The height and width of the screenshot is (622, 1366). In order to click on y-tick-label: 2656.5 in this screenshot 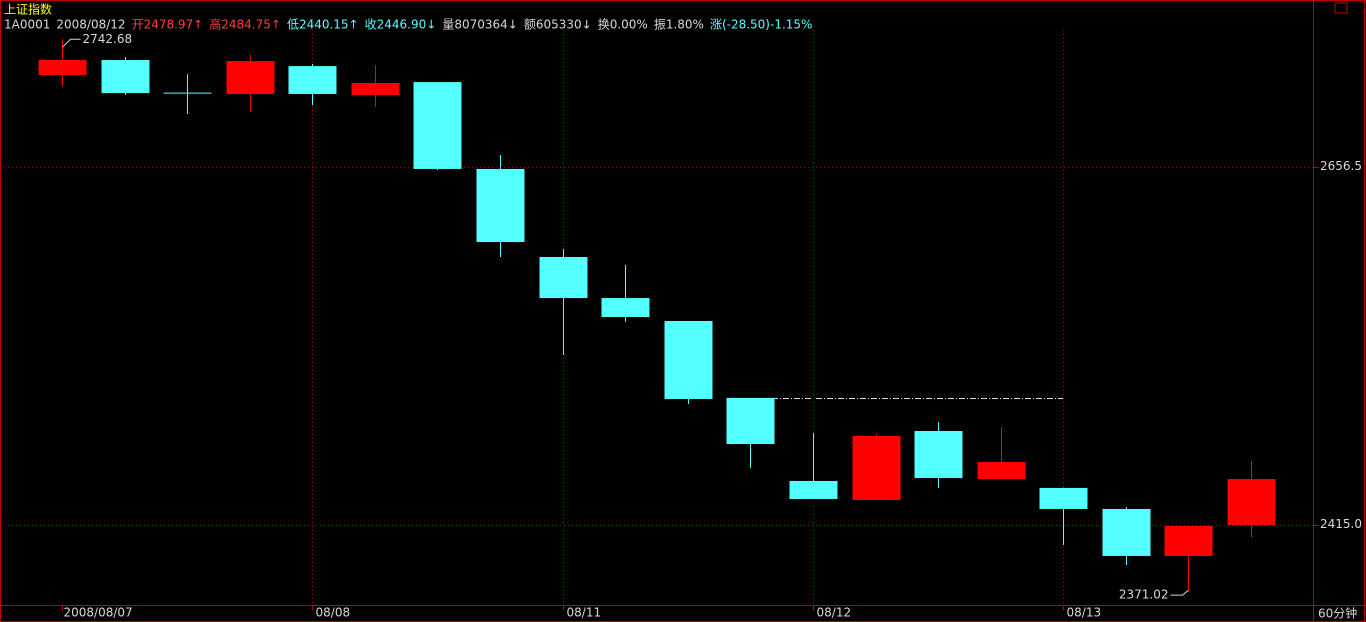, I will do `click(1341, 166)`.